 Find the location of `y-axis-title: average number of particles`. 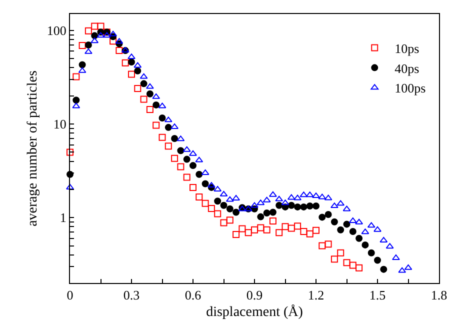

y-axis-title: average number of particles is located at coordinates (33, 148).